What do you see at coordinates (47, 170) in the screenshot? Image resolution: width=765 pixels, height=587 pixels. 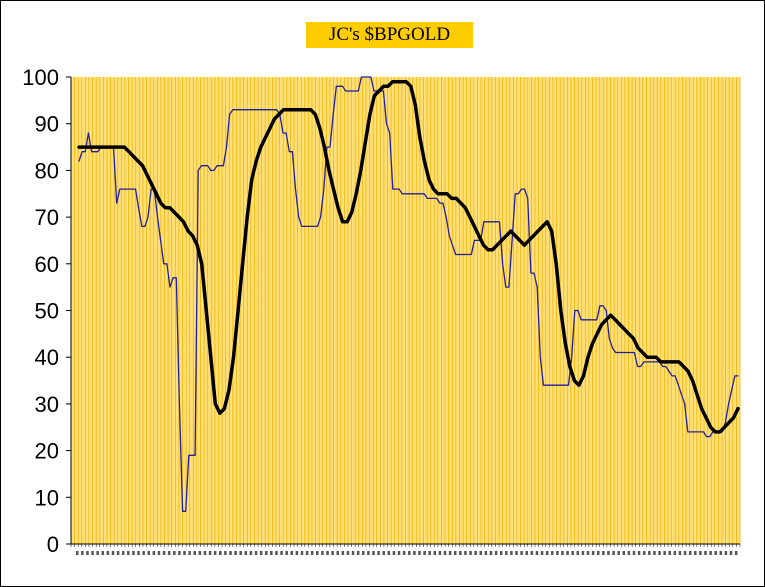 I see `y-tick-label: 80` at bounding box center [47, 170].